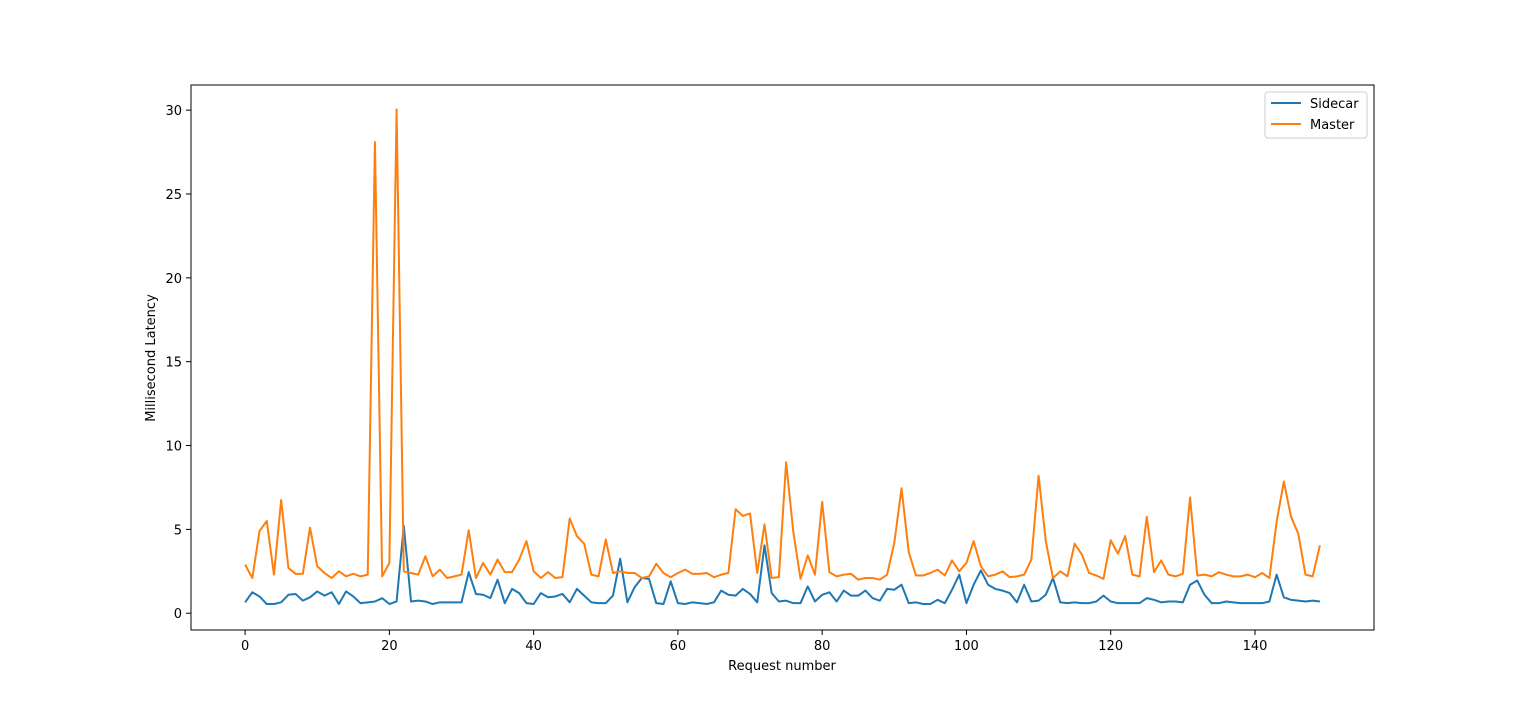  Describe the element at coordinates (178, 614) in the screenshot. I see `y-tick-label: 0` at that location.